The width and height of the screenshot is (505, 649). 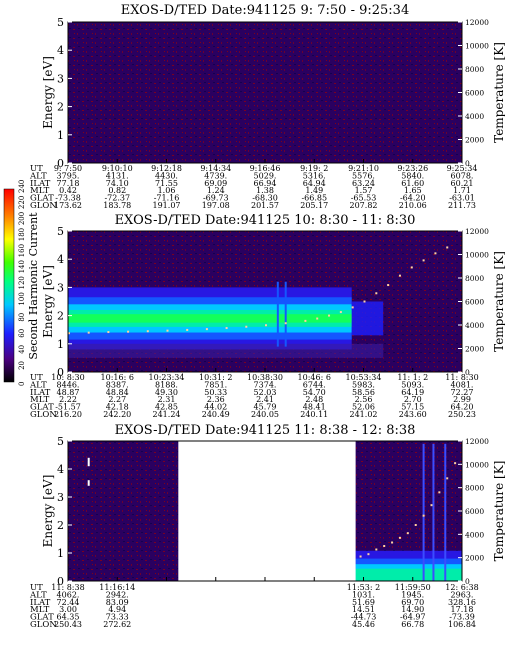 What do you see at coordinates (167, 198) in the screenshot?
I see `table-cell: -71.16` at bounding box center [167, 198].